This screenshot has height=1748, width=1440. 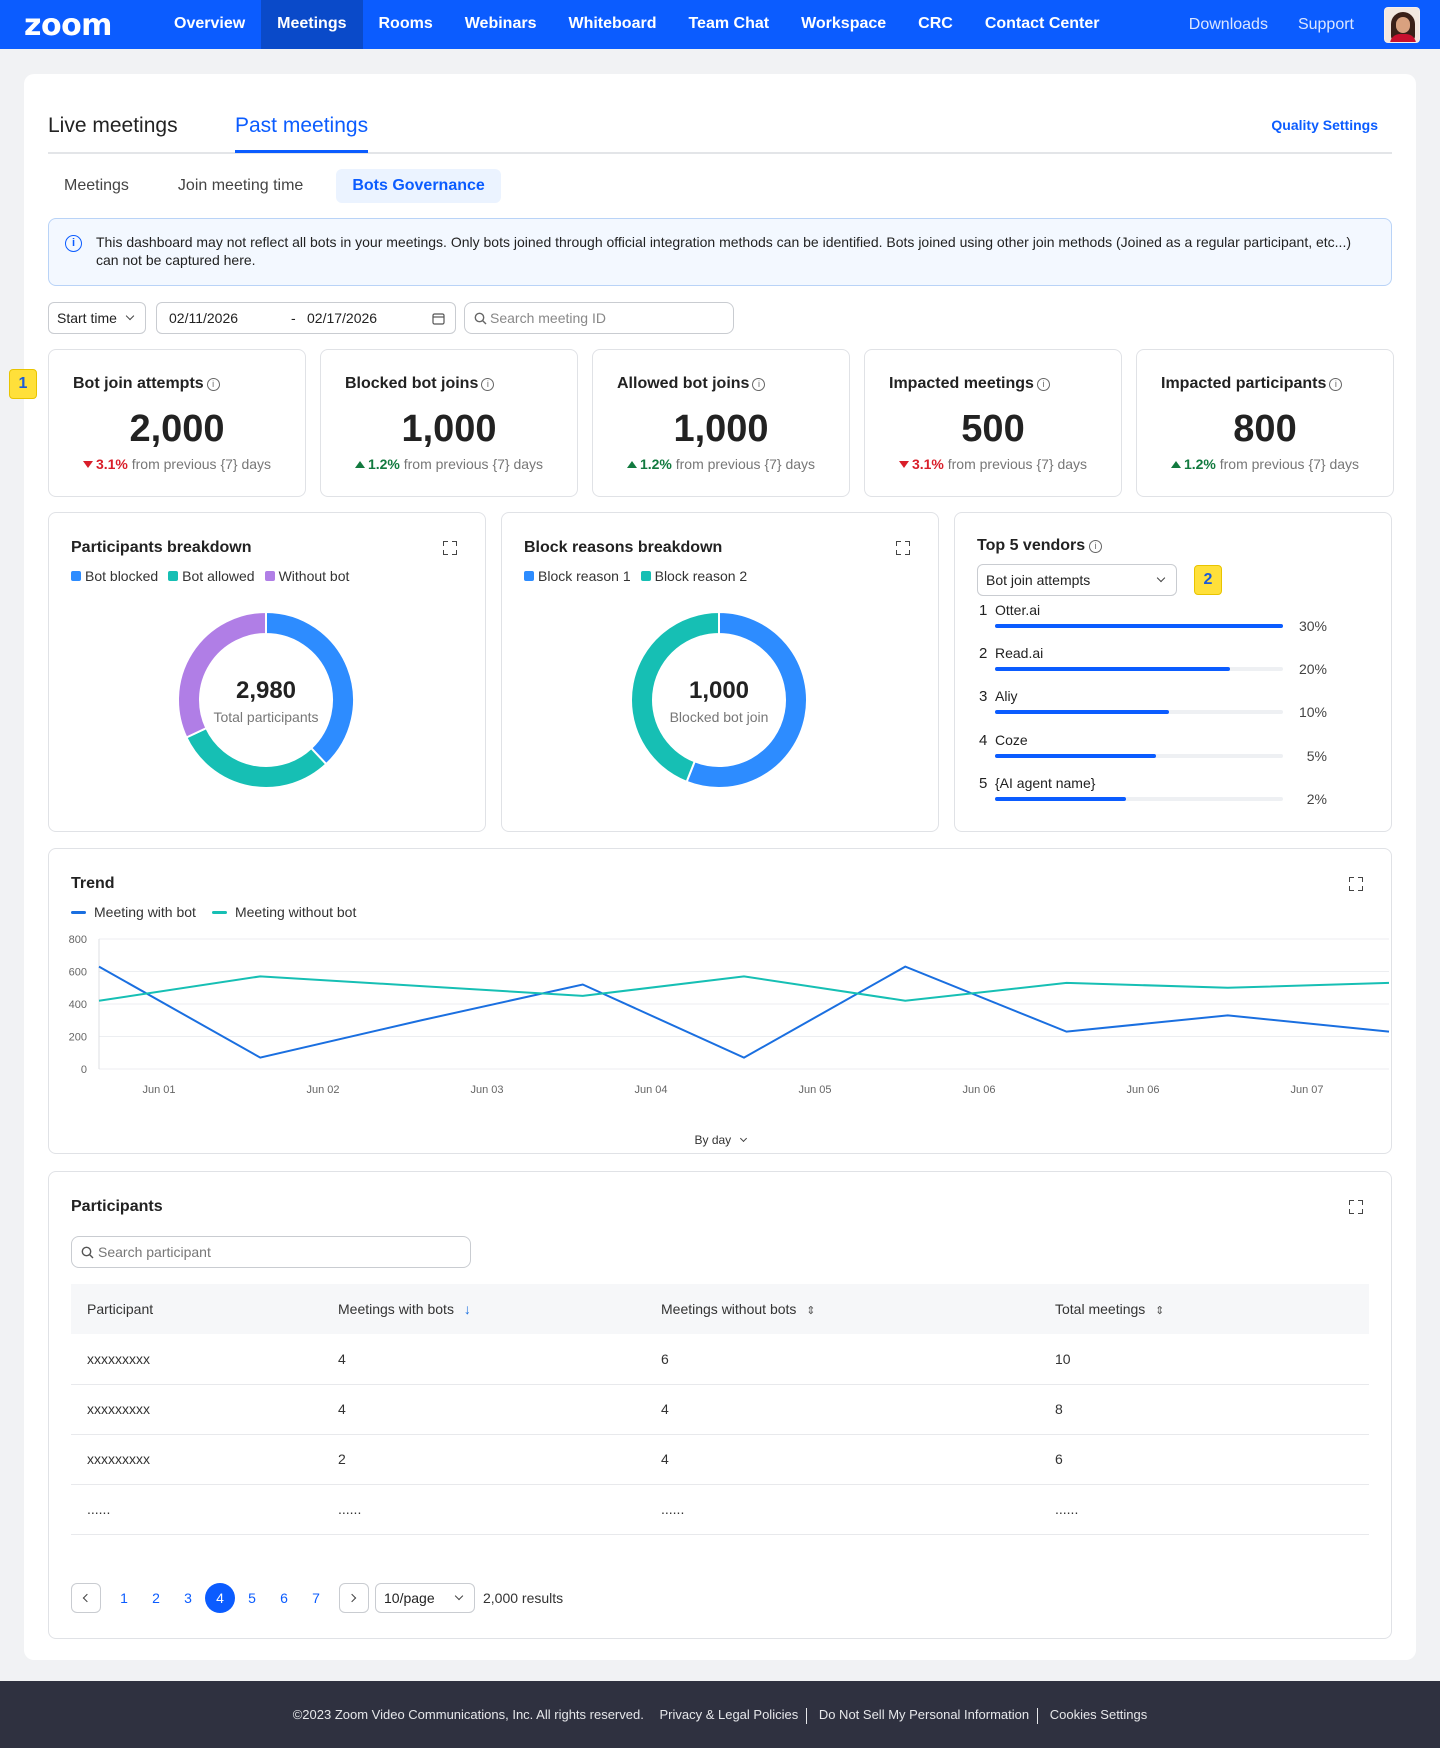 I want to click on meeting-id-search: Search meeting ID, so click(x=599, y=318).